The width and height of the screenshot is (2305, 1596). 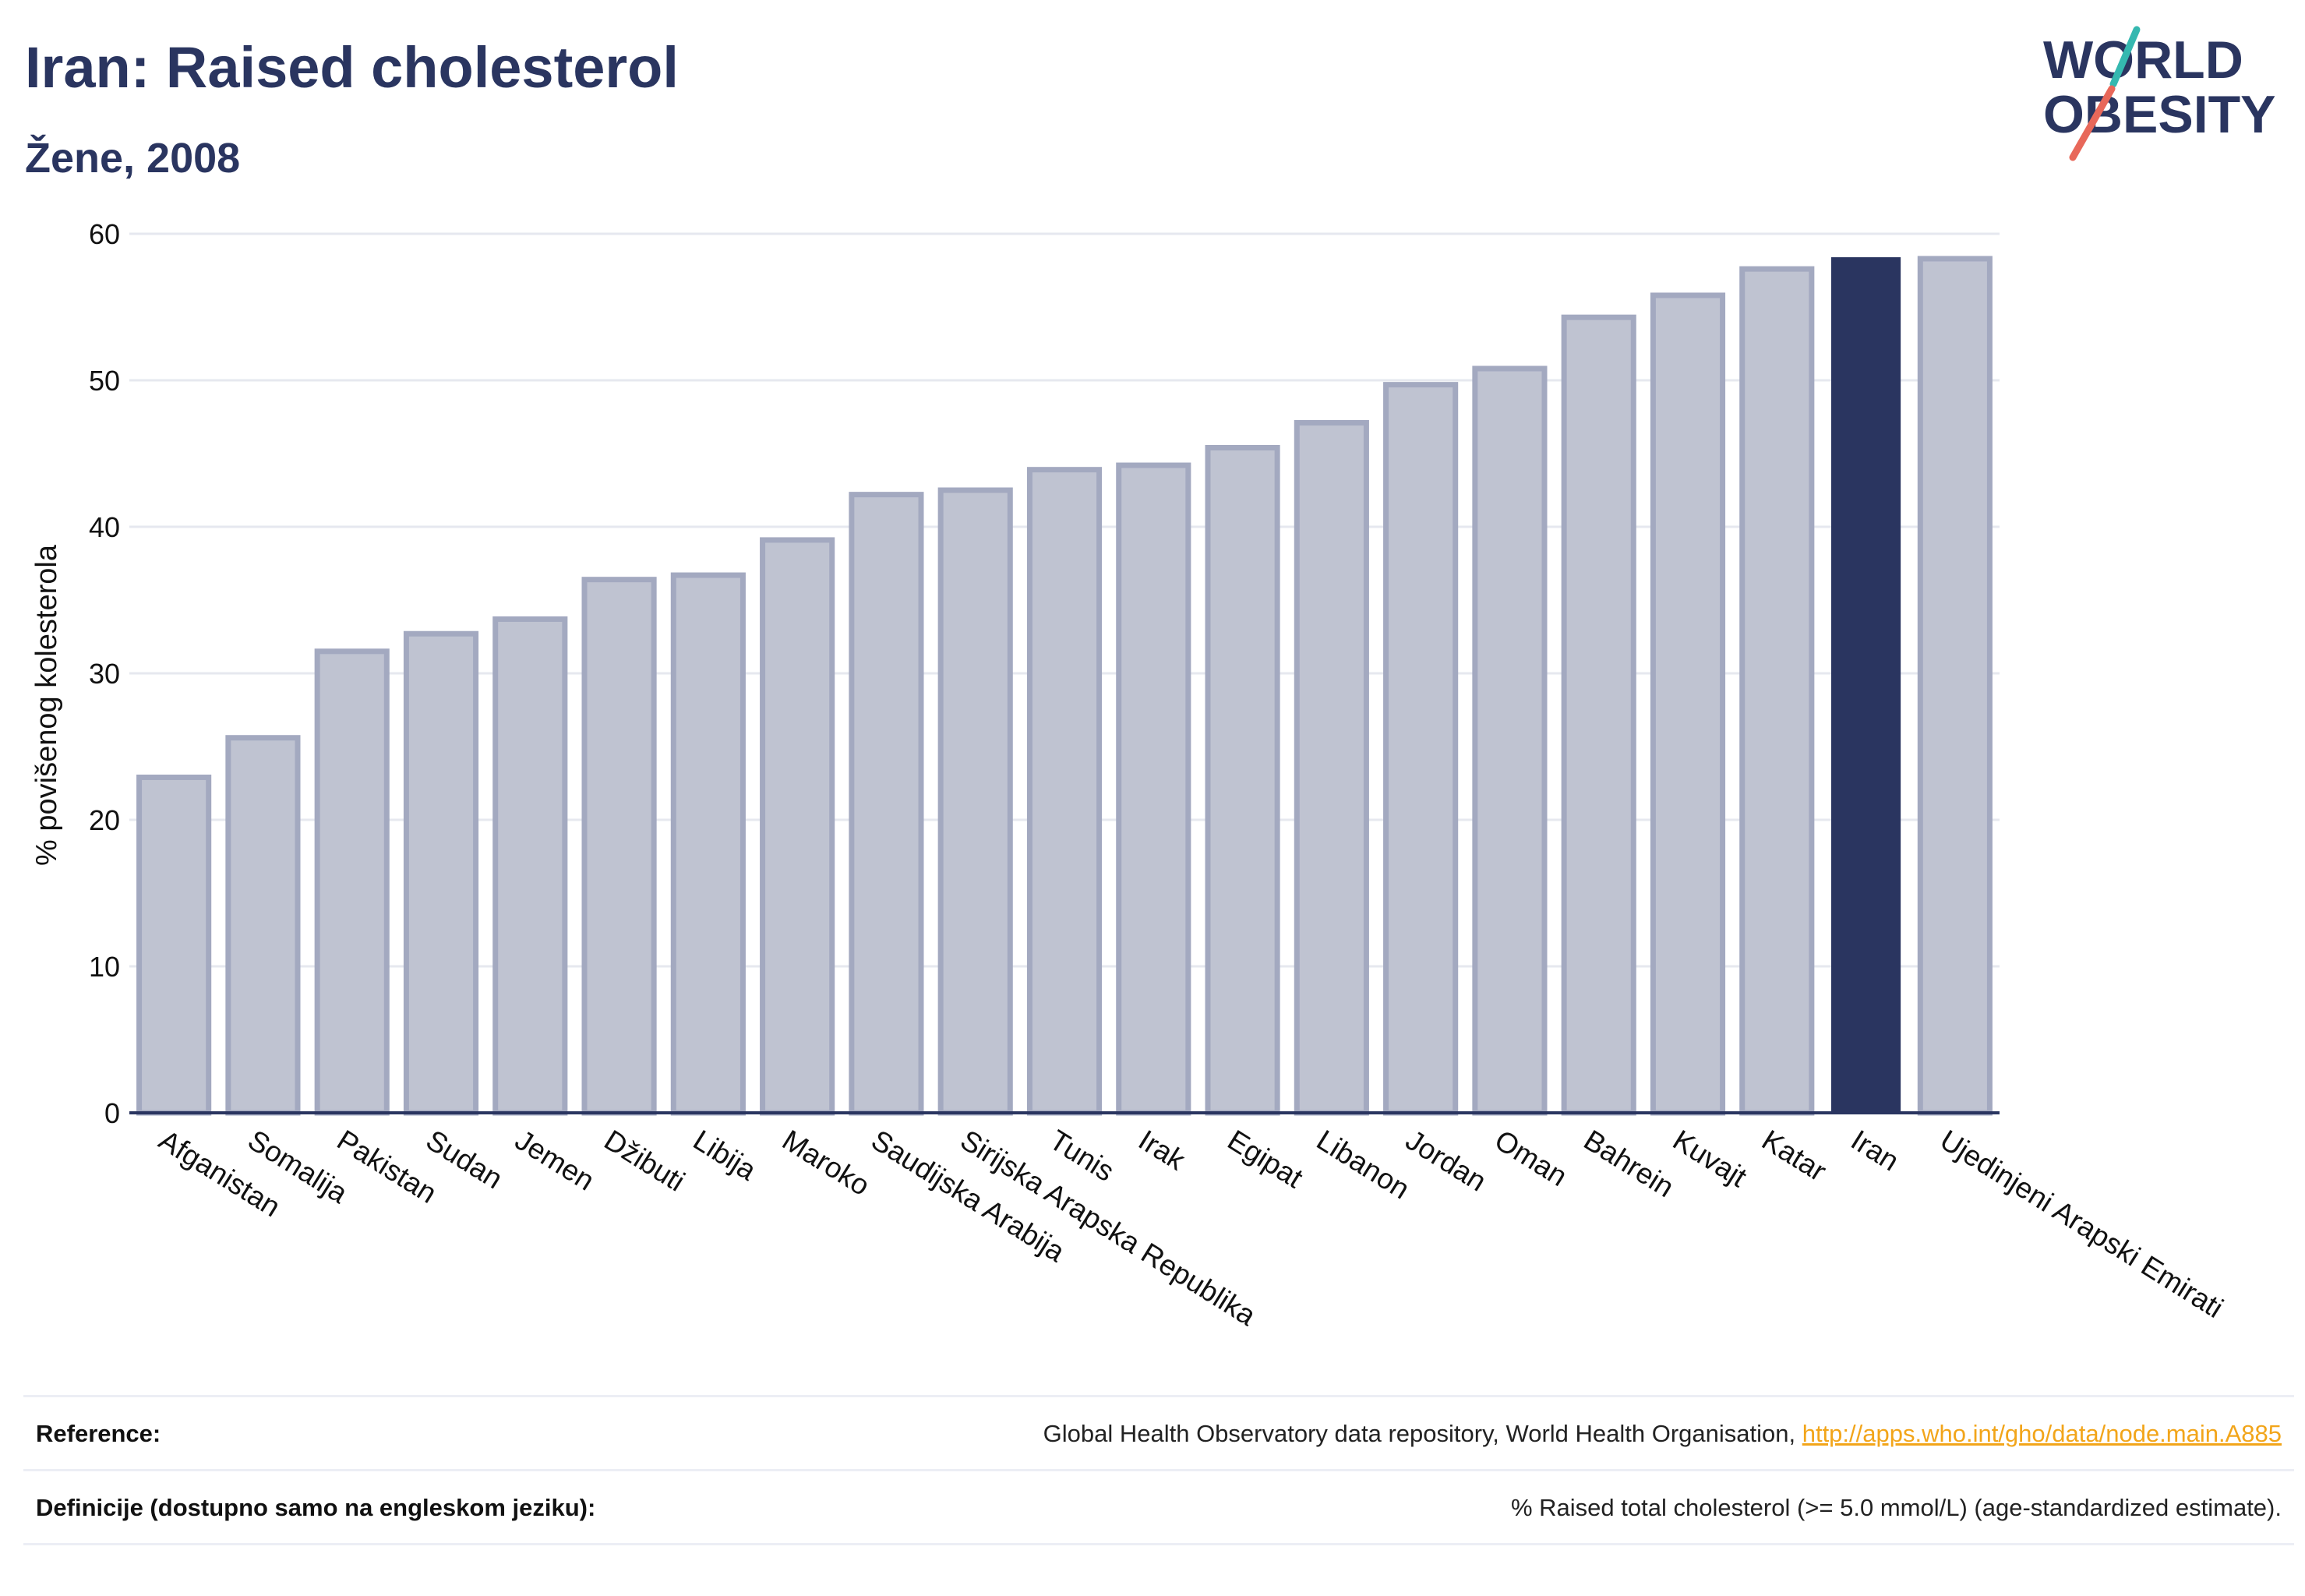 I want to click on reference-label: Reference:, so click(x=98, y=1433).